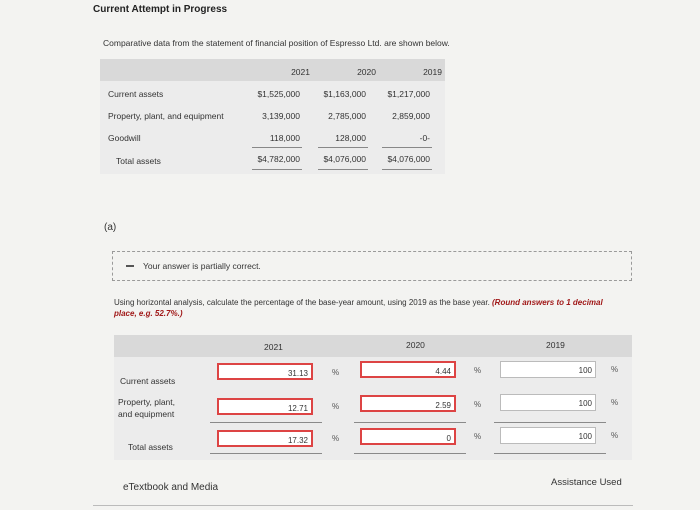  Describe the element at coordinates (408, 369) in the screenshot. I see `current-assets-2020-input: 4.44` at that location.